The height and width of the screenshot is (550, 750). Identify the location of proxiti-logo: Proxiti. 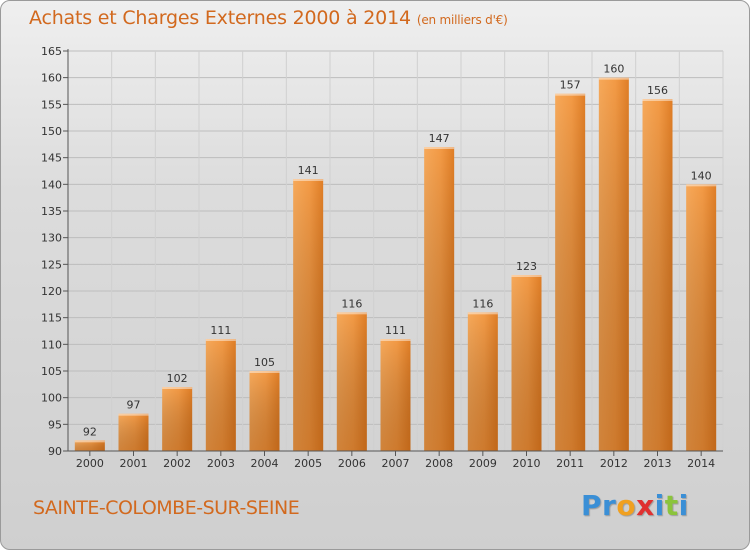
(635, 505).